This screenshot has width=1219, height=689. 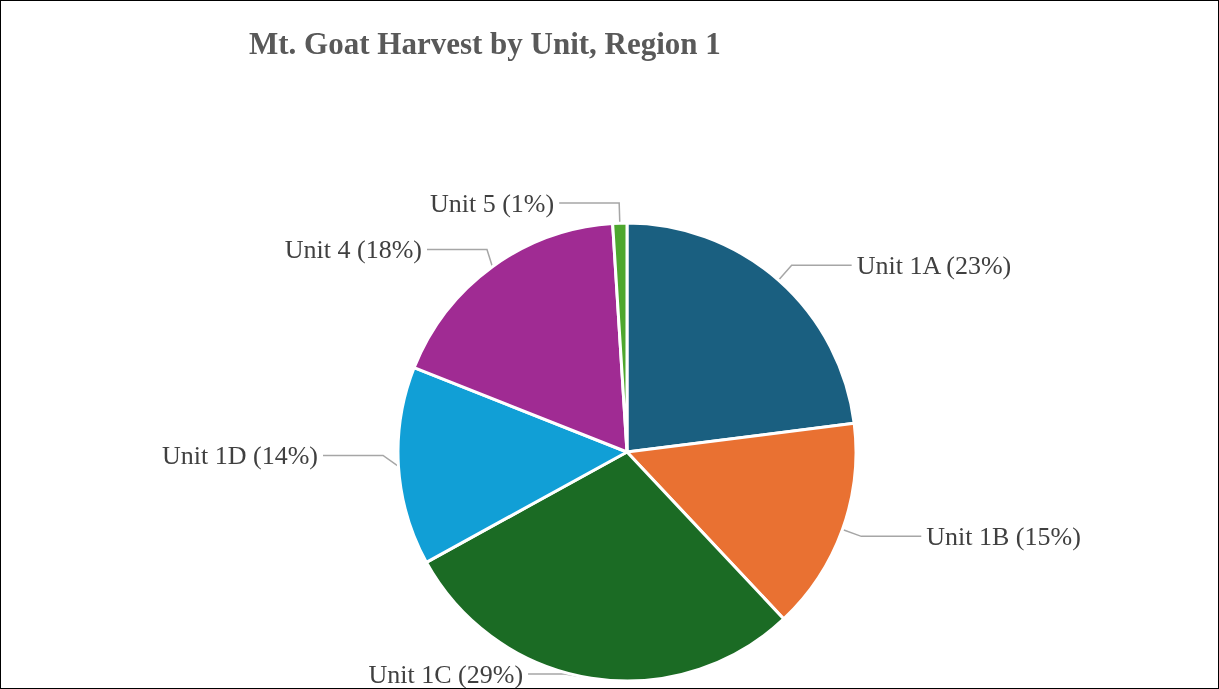 I want to click on slice-label: Unit 1A (23%), so click(x=934, y=265).